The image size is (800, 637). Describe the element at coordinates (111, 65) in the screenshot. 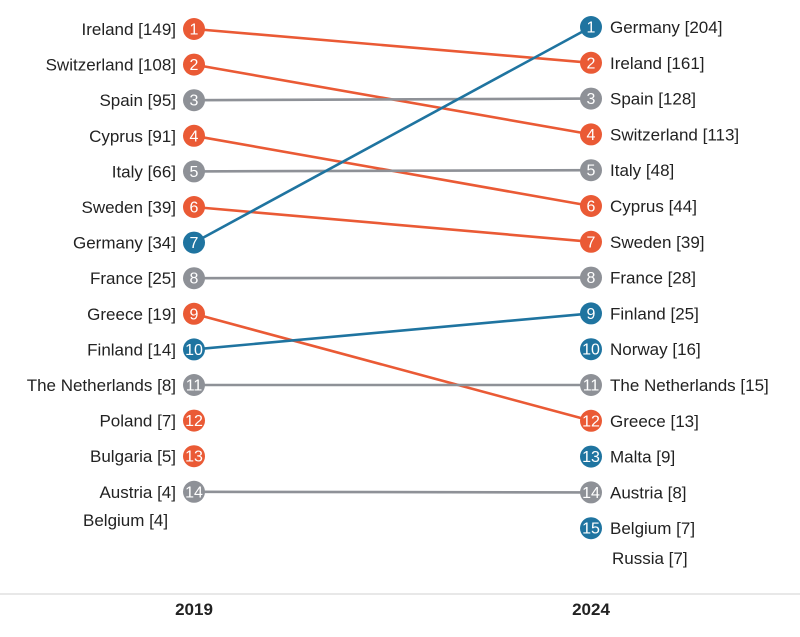

I see `left-label-switzerland: Switzerland [108]` at that location.